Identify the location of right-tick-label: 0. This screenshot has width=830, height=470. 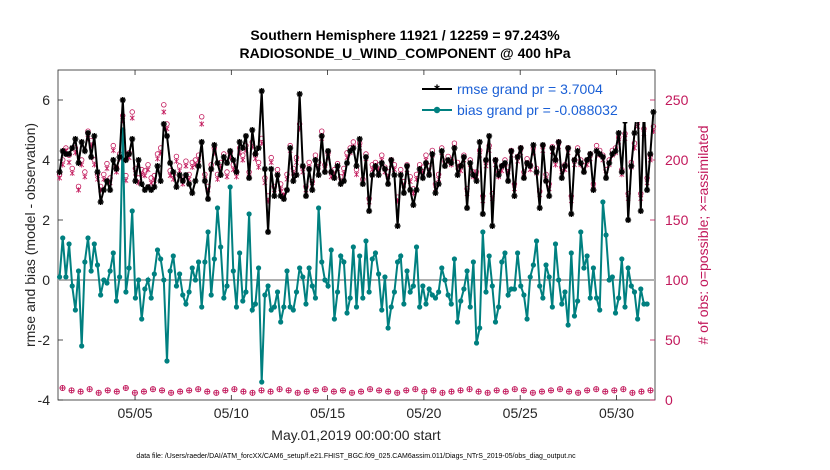
(669, 400).